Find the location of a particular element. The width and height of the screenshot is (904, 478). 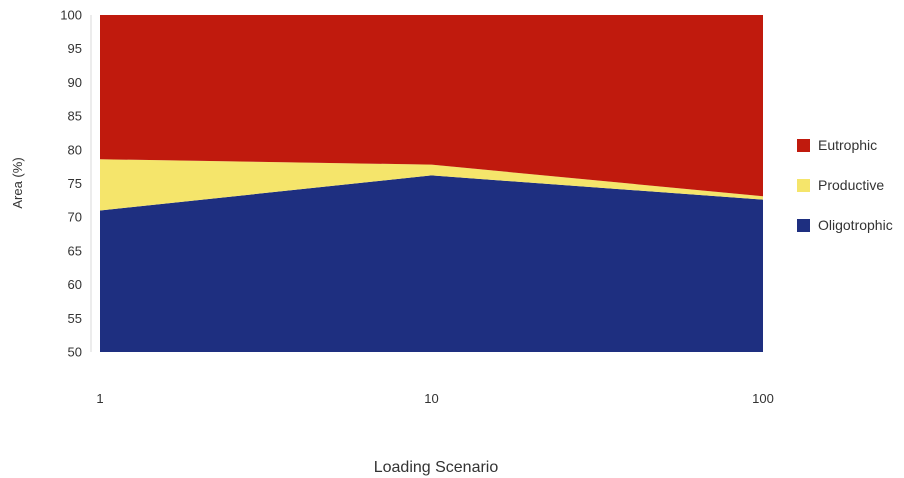

y-tick-label: 100 is located at coordinates (71, 15).